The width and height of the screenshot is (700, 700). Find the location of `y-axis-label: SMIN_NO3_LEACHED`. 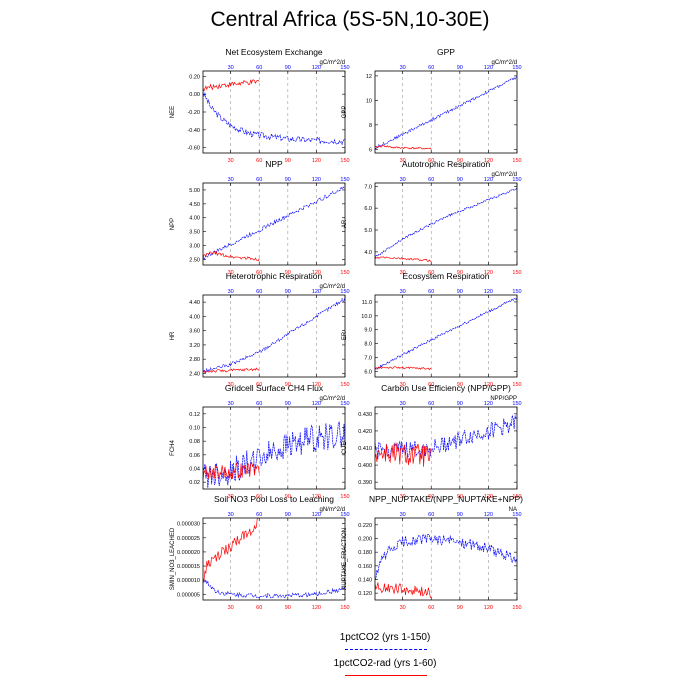

y-axis-label: SMIN_NO3_LEACHED is located at coordinates (173, 558).